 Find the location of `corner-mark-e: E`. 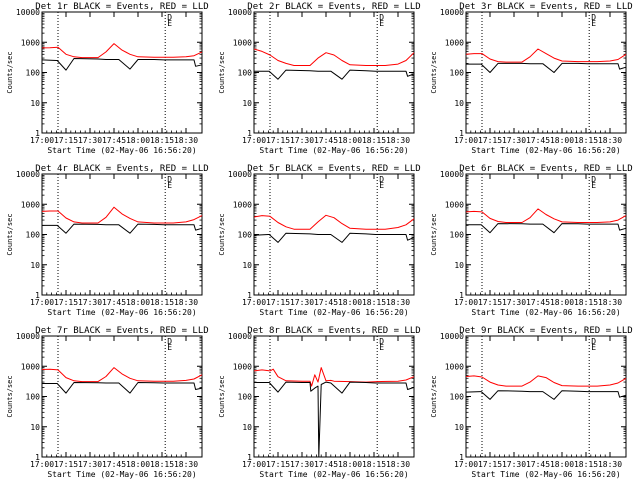

corner-mark-e: E is located at coordinates (381, 347).